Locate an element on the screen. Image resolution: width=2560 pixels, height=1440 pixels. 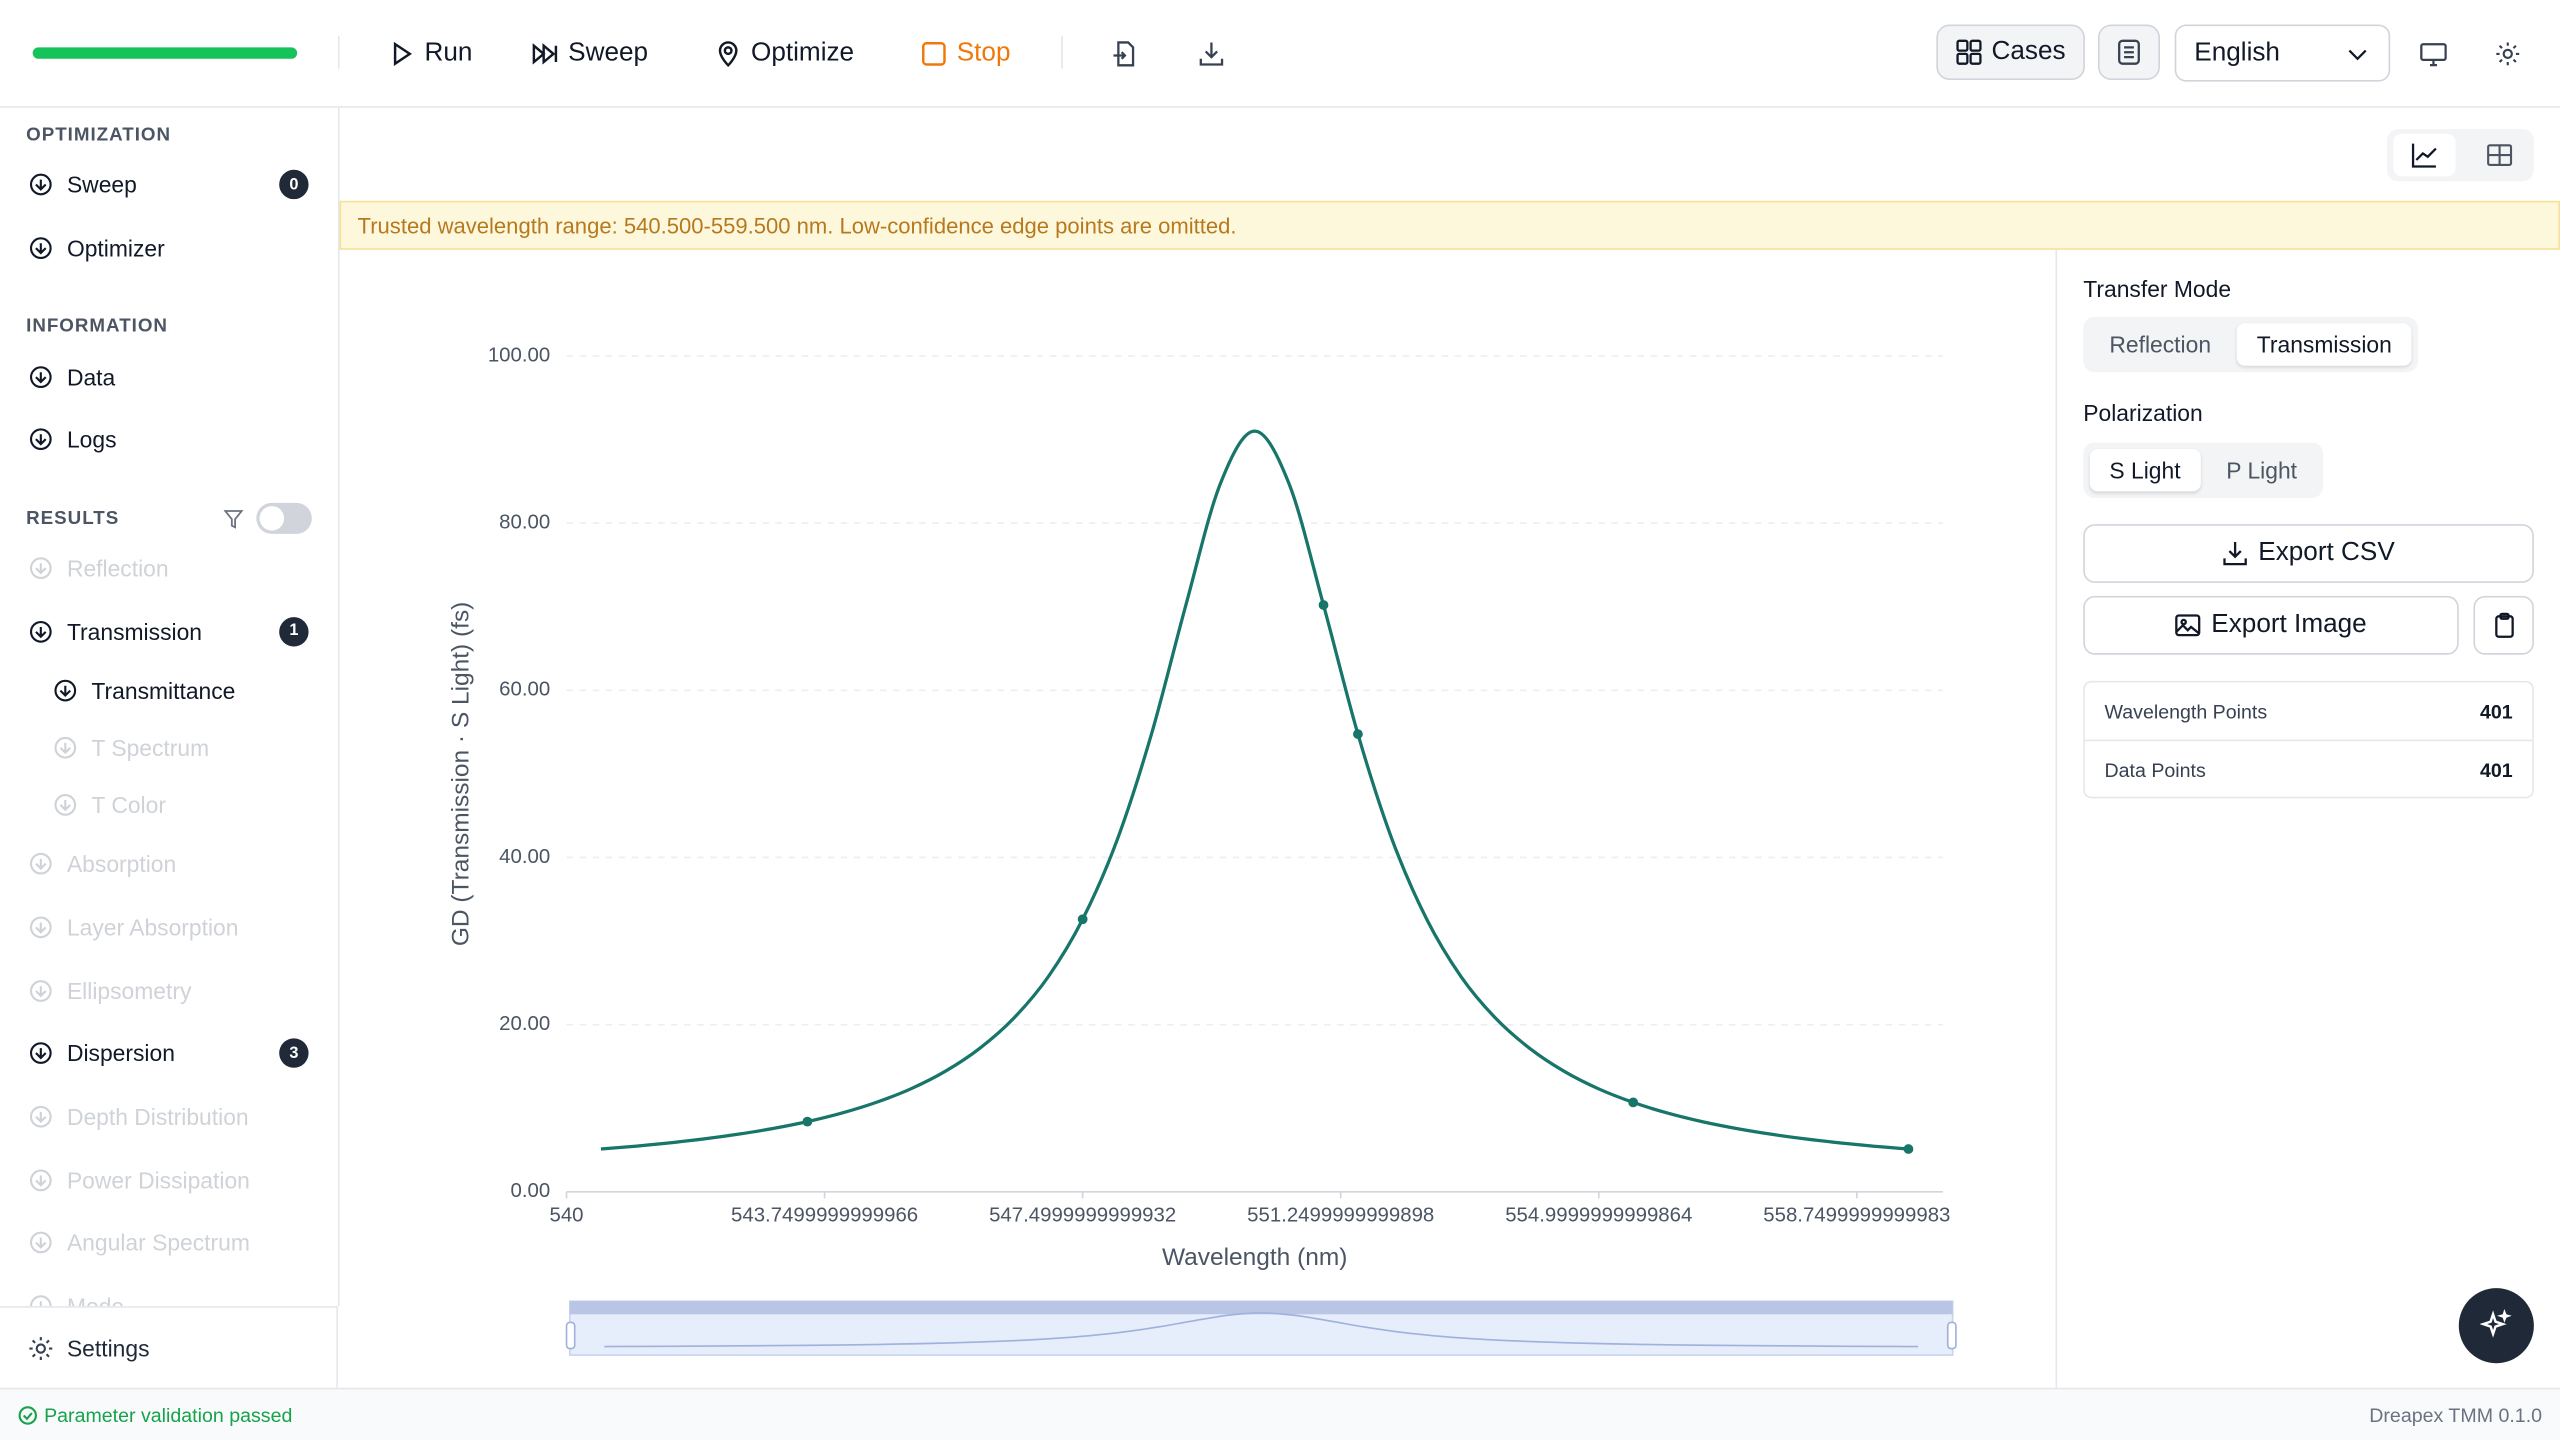
sweep-button: Sweep is located at coordinates (590, 54).